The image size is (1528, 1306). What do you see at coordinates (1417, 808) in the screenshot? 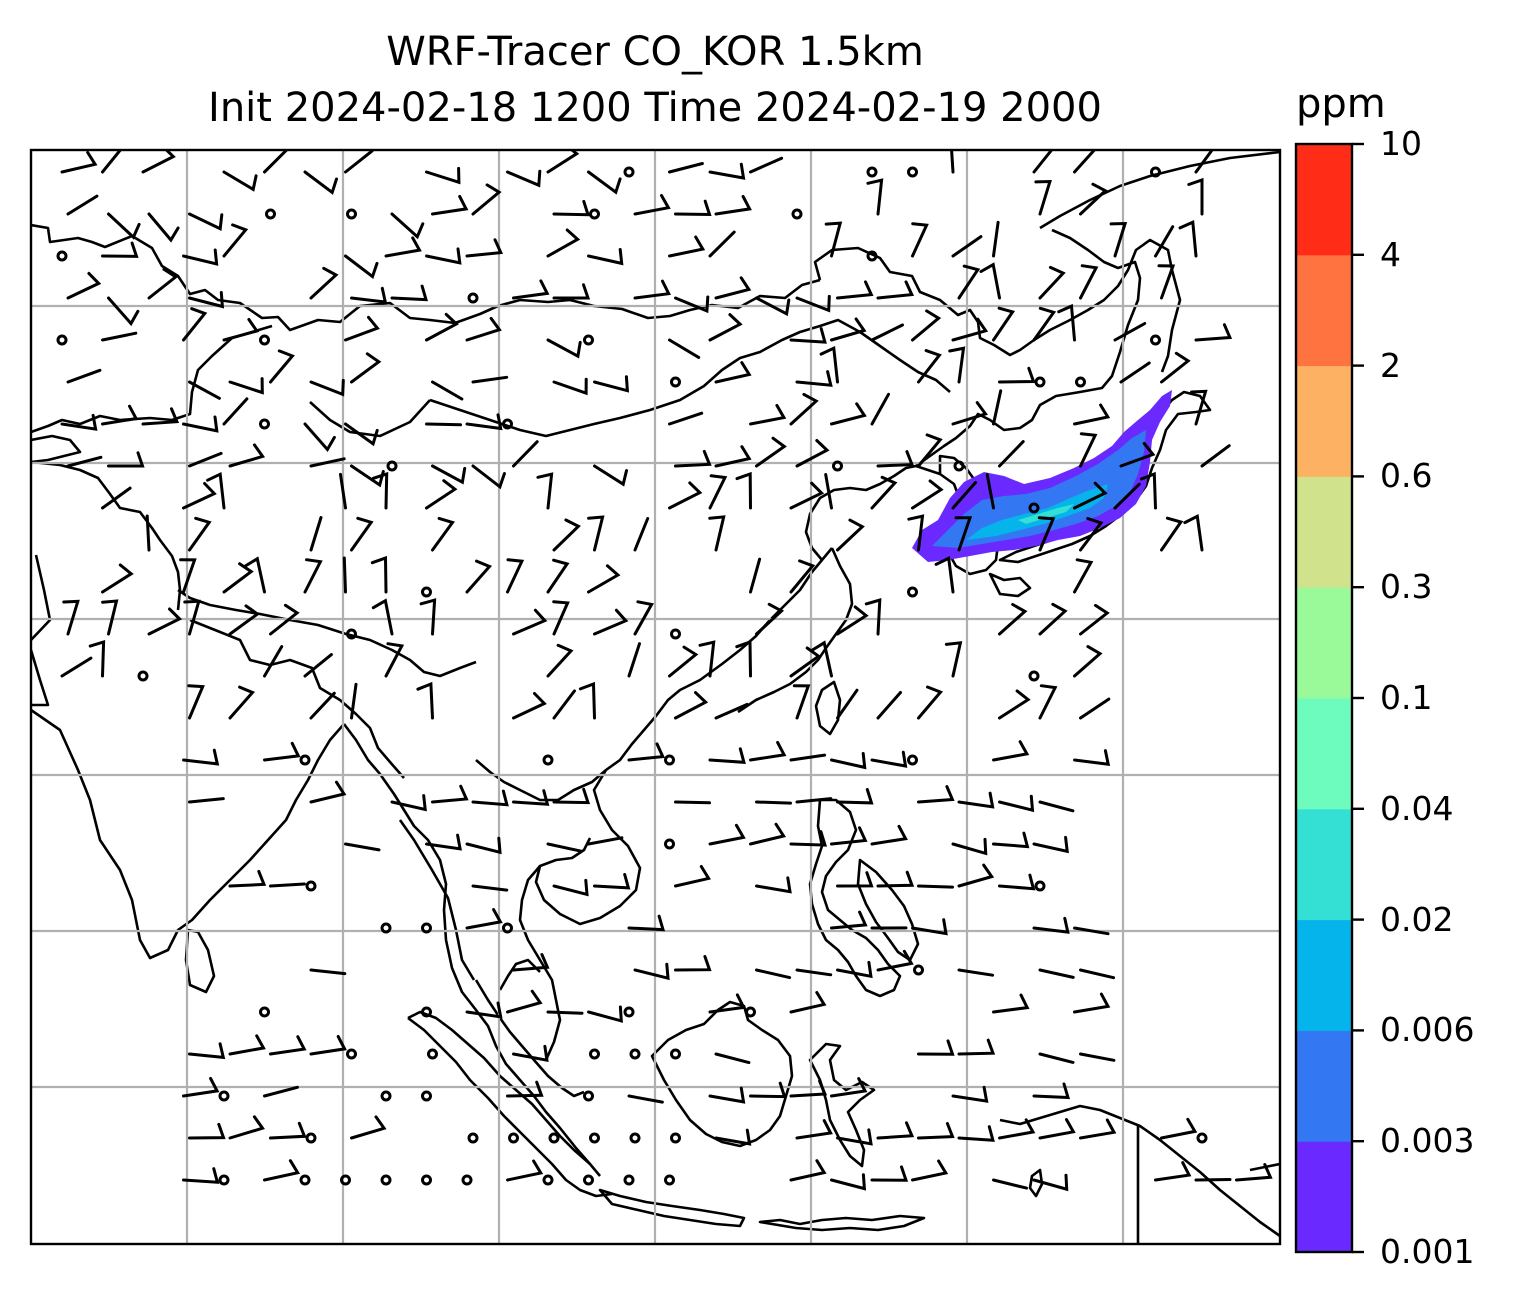
I see `colorbar-tick-label: 0.04` at bounding box center [1417, 808].